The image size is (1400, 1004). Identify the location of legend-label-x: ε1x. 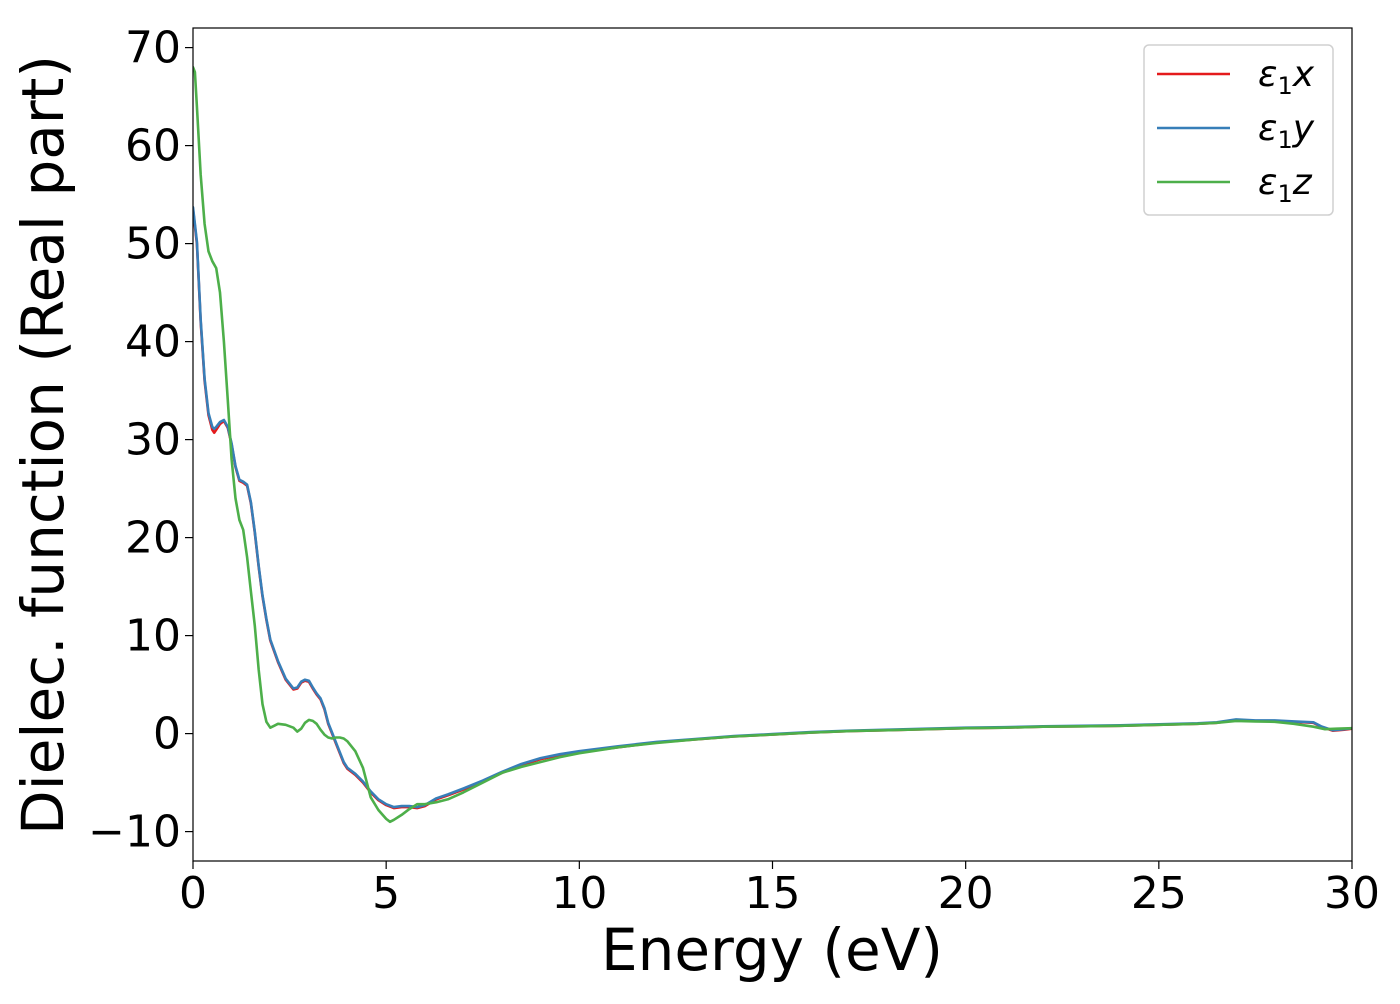
(1286, 77).